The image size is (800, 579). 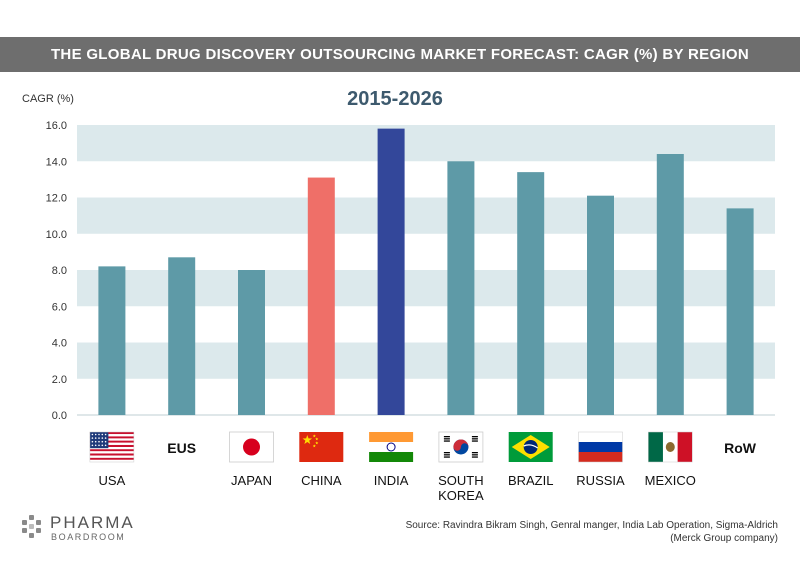 What do you see at coordinates (395, 99) in the screenshot?
I see `chart-subtitle: 2015-2026` at bounding box center [395, 99].